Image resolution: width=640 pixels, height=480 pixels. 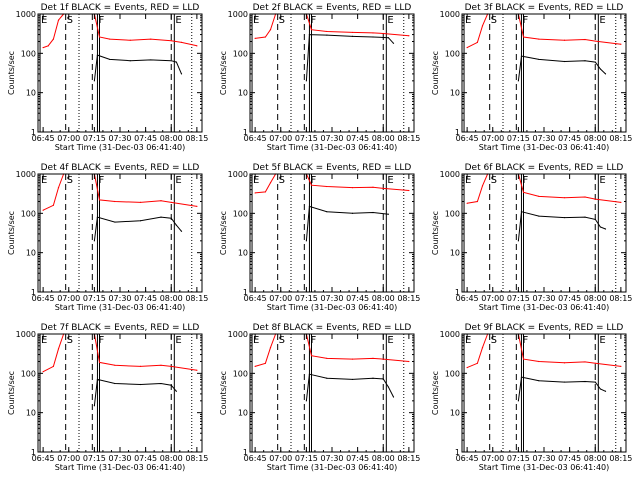 I want to click on chart-title: Det 5f BLACK = Events, RED = LLD, so click(x=332, y=168).